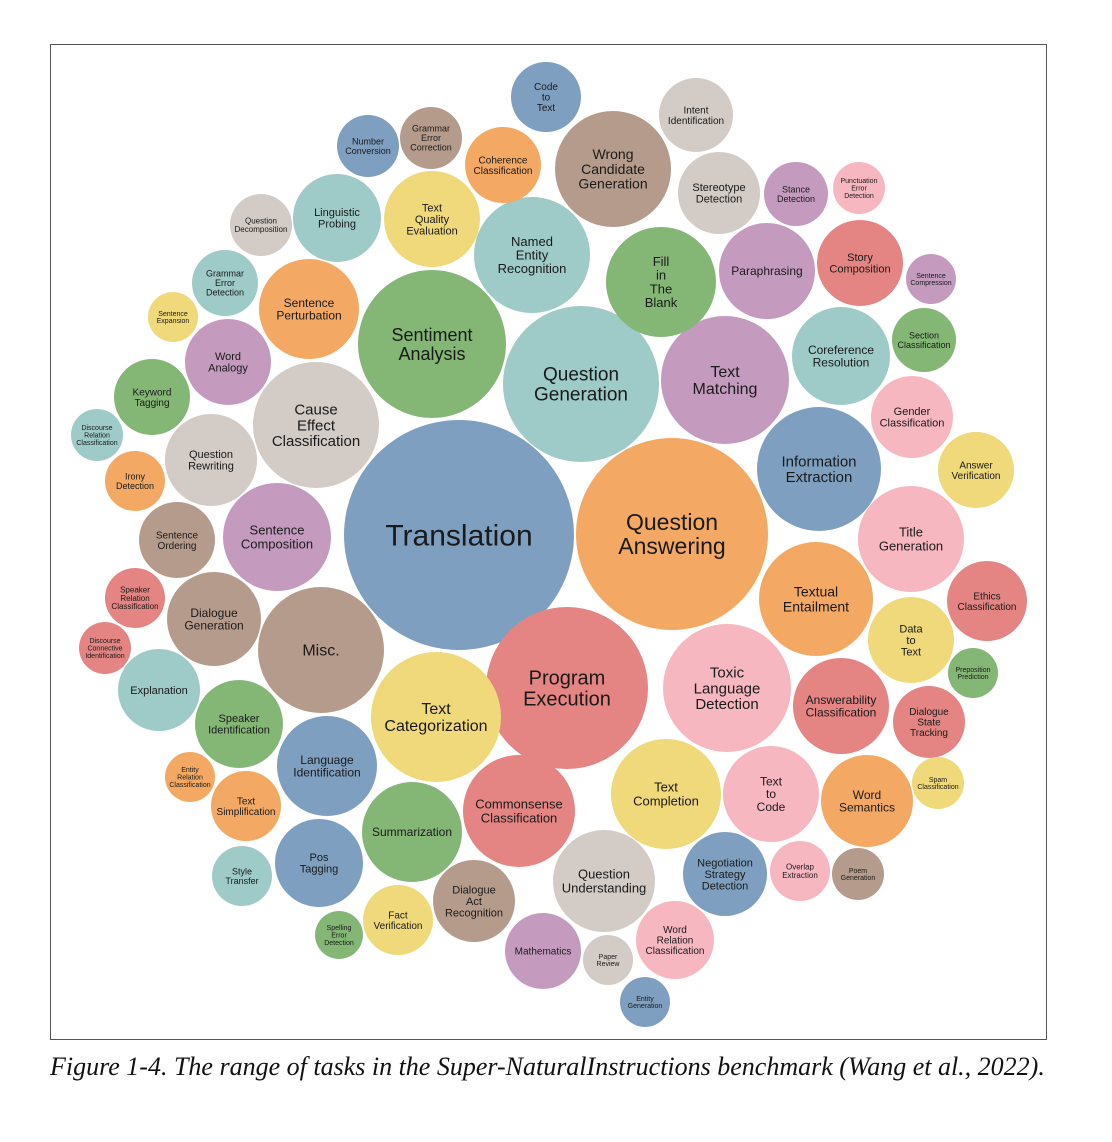 The width and height of the screenshot is (1112, 1142). Describe the element at coordinates (246, 807) in the screenshot. I see `bubble-label: Text Simplification` at that location.